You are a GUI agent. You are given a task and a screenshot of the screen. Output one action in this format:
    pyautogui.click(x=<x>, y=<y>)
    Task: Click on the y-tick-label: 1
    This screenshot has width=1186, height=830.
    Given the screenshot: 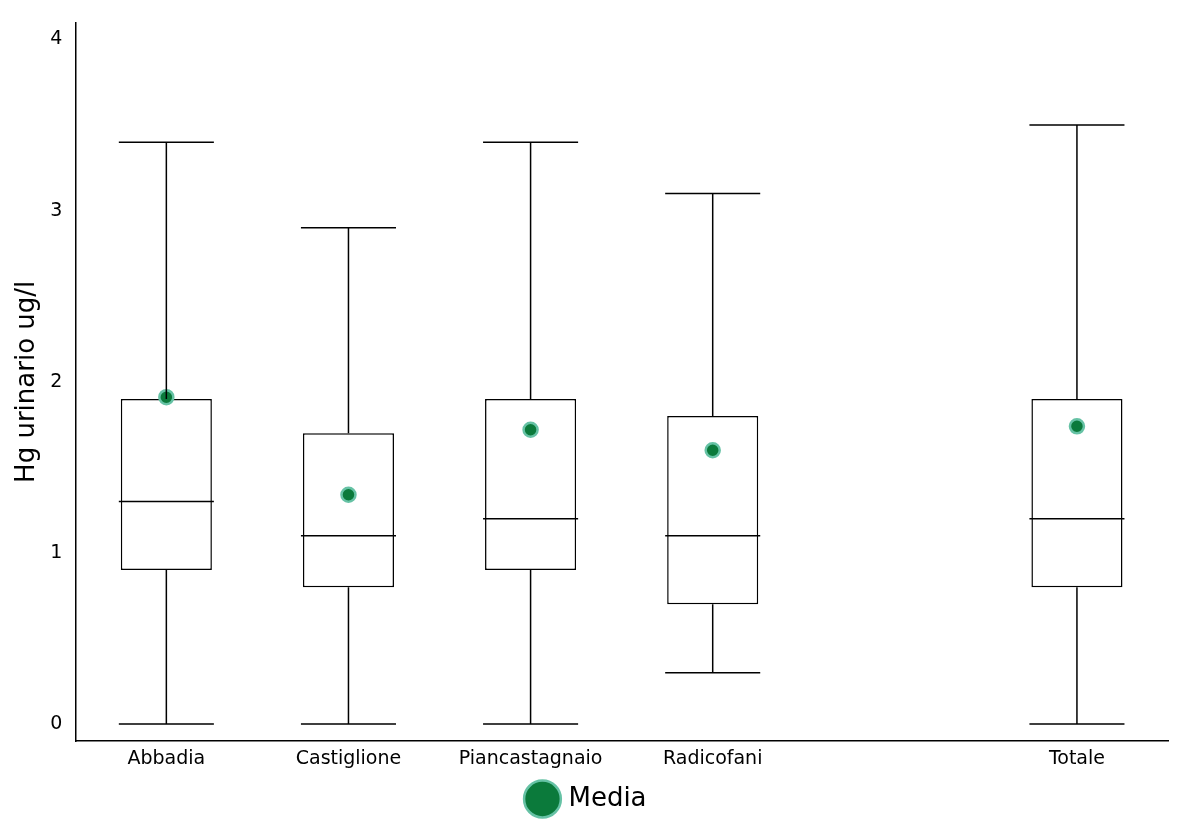 What is the action you would take?
    pyautogui.click(x=56, y=550)
    